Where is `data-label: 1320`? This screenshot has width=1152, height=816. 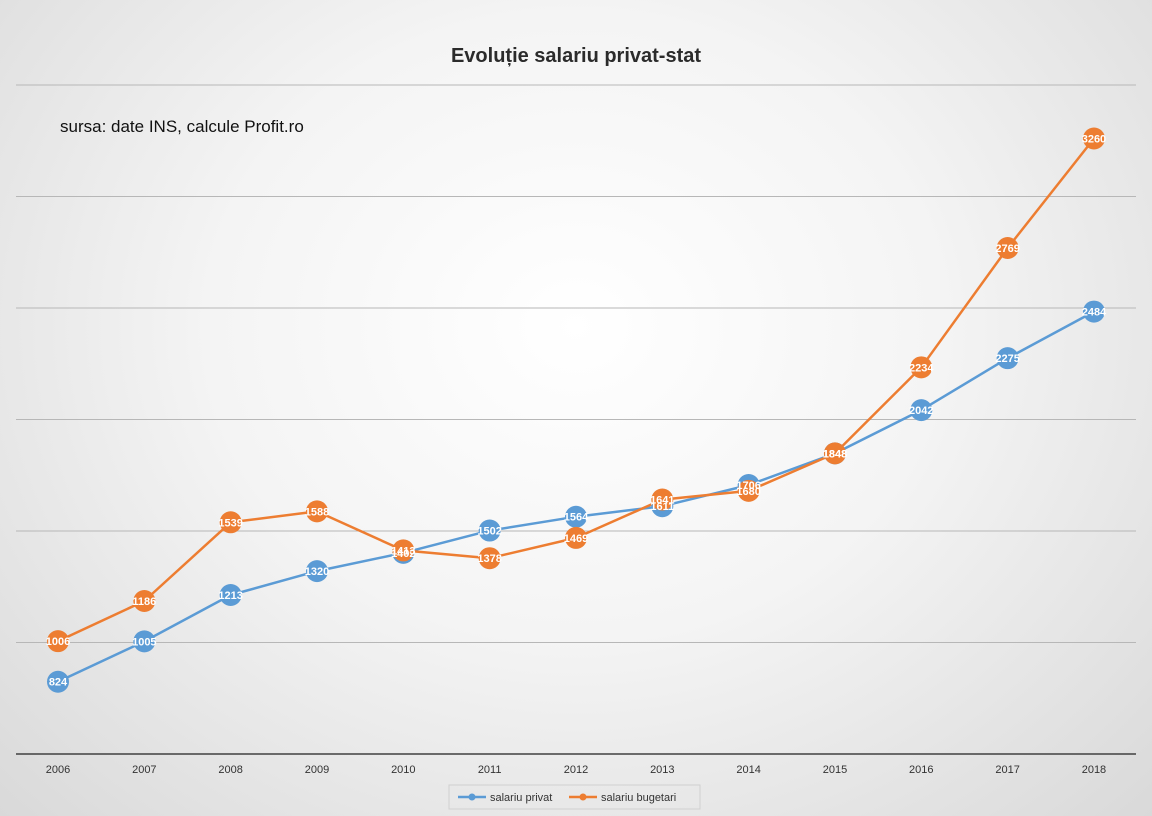 data-label: 1320 is located at coordinates (317, 572).